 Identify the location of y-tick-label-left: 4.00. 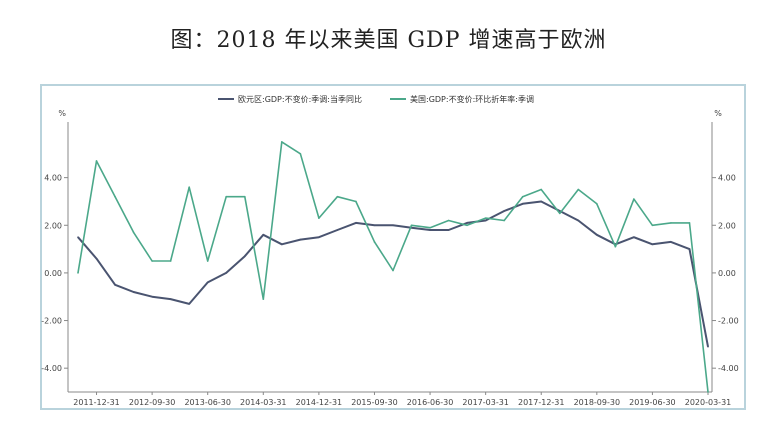
(53, 178).